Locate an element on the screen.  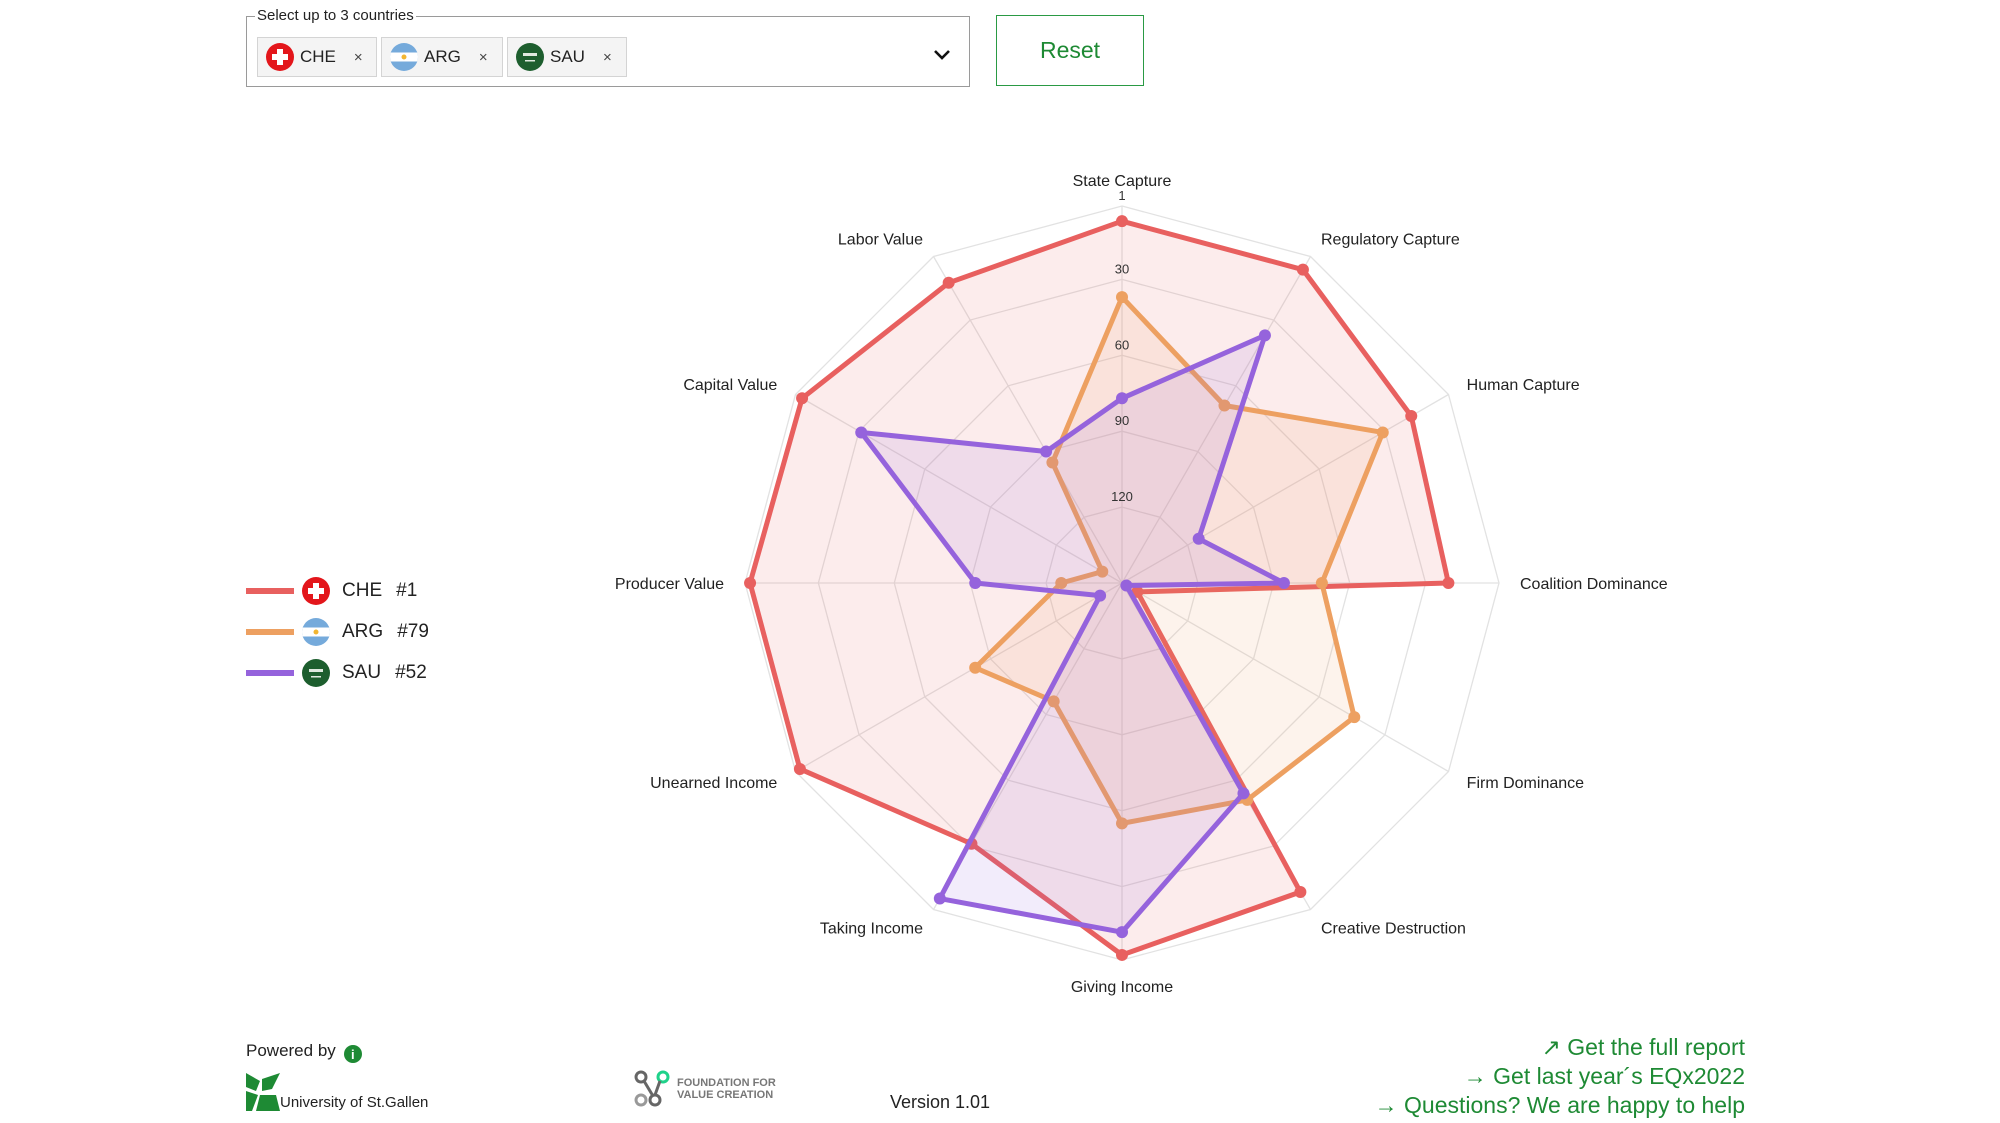
fvc-line2: VALUE CREATION is located at coordinates (725, 1095).